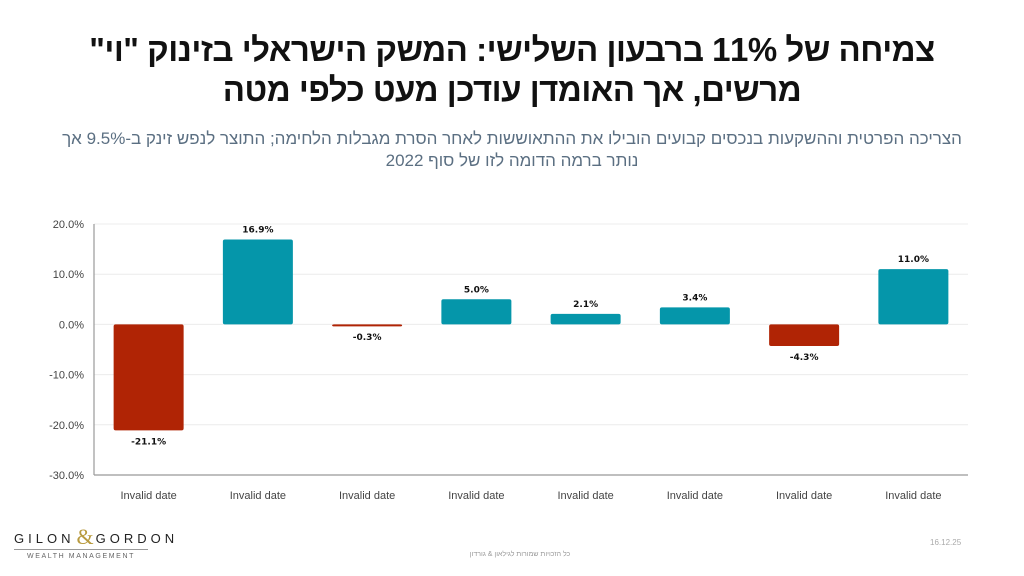 The height and width of the screenshot is (576, 1024). What do you see at coordinates (66, 476) in the screenshot?
I see `y-tick-label: -30.0%` at bounding box center [66, 476].